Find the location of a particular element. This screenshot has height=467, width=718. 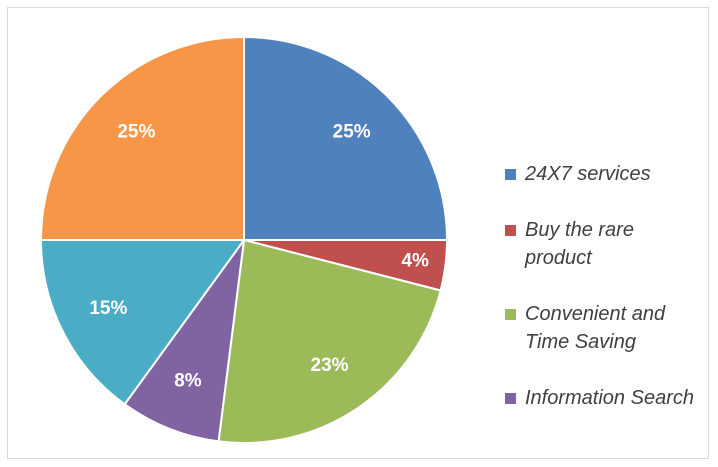

legend-entry: Buy the rare product is located at coordinates (603, 244).